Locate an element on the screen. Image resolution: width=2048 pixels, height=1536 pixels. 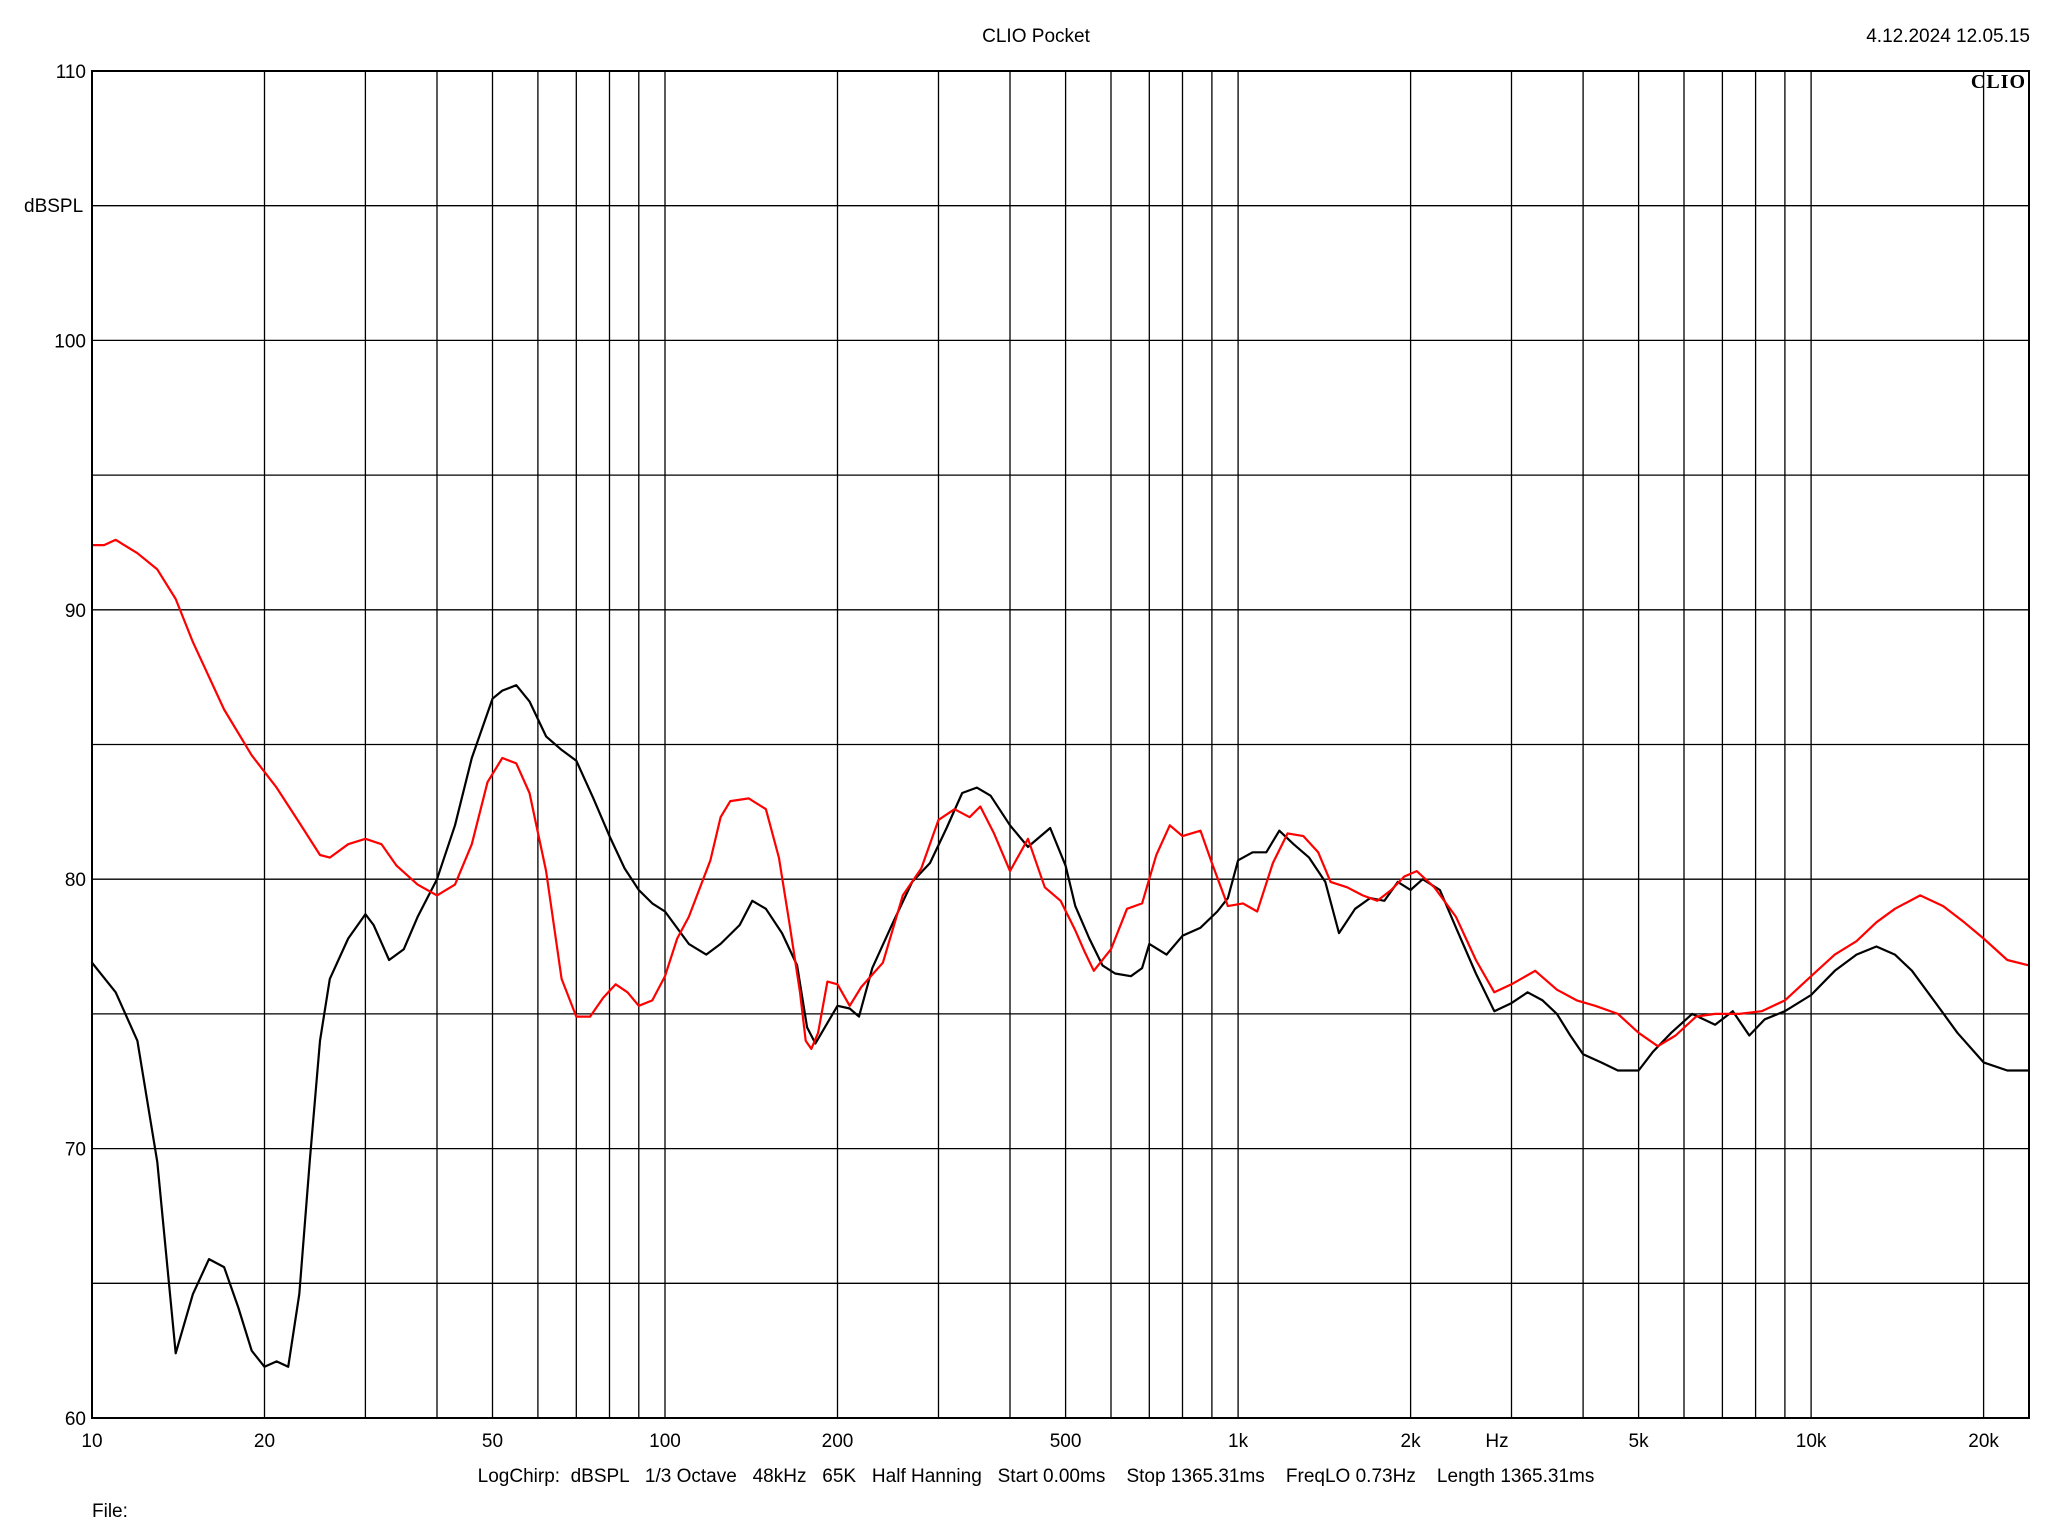
y-tick-label: 60 is located at coordinates (75, 1419).